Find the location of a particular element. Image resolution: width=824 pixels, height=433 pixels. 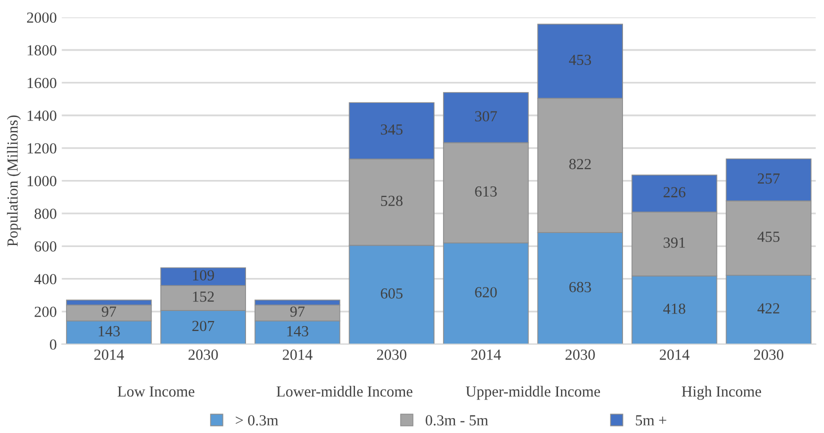

data-label: 683 is located at coordinates (580, 287).